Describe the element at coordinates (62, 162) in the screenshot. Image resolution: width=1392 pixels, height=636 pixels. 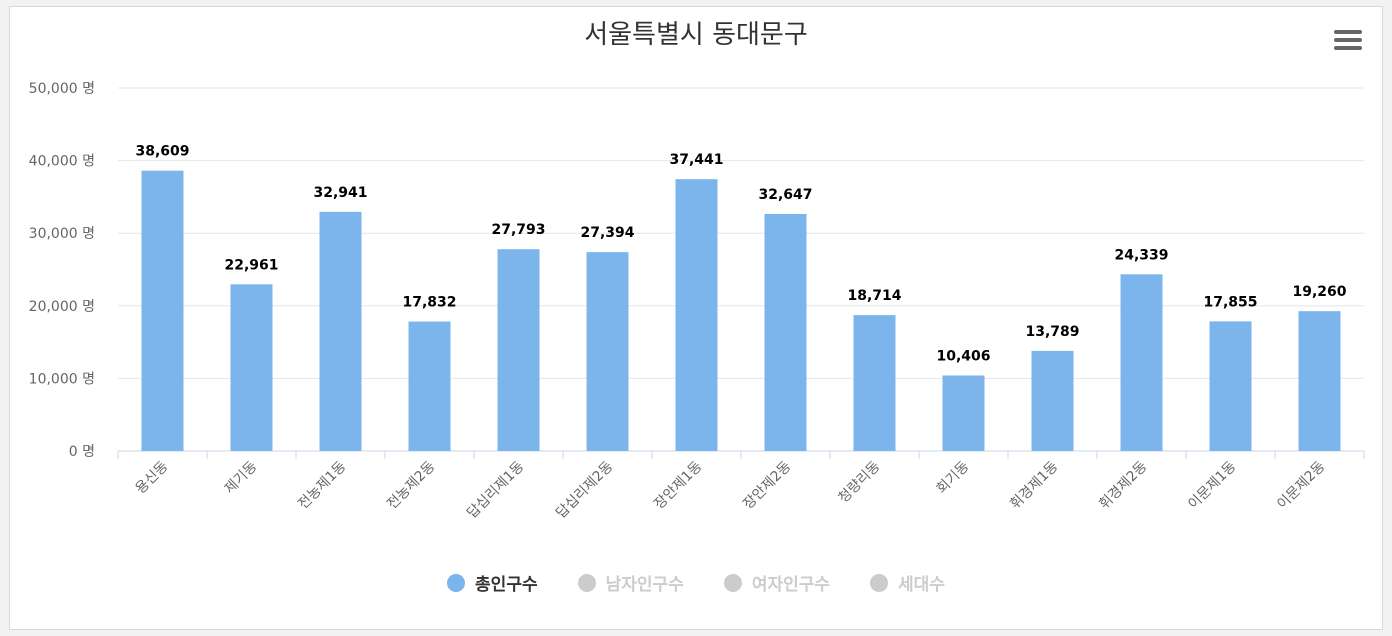
I see `y-tick-label: 40,000 명` at that location.